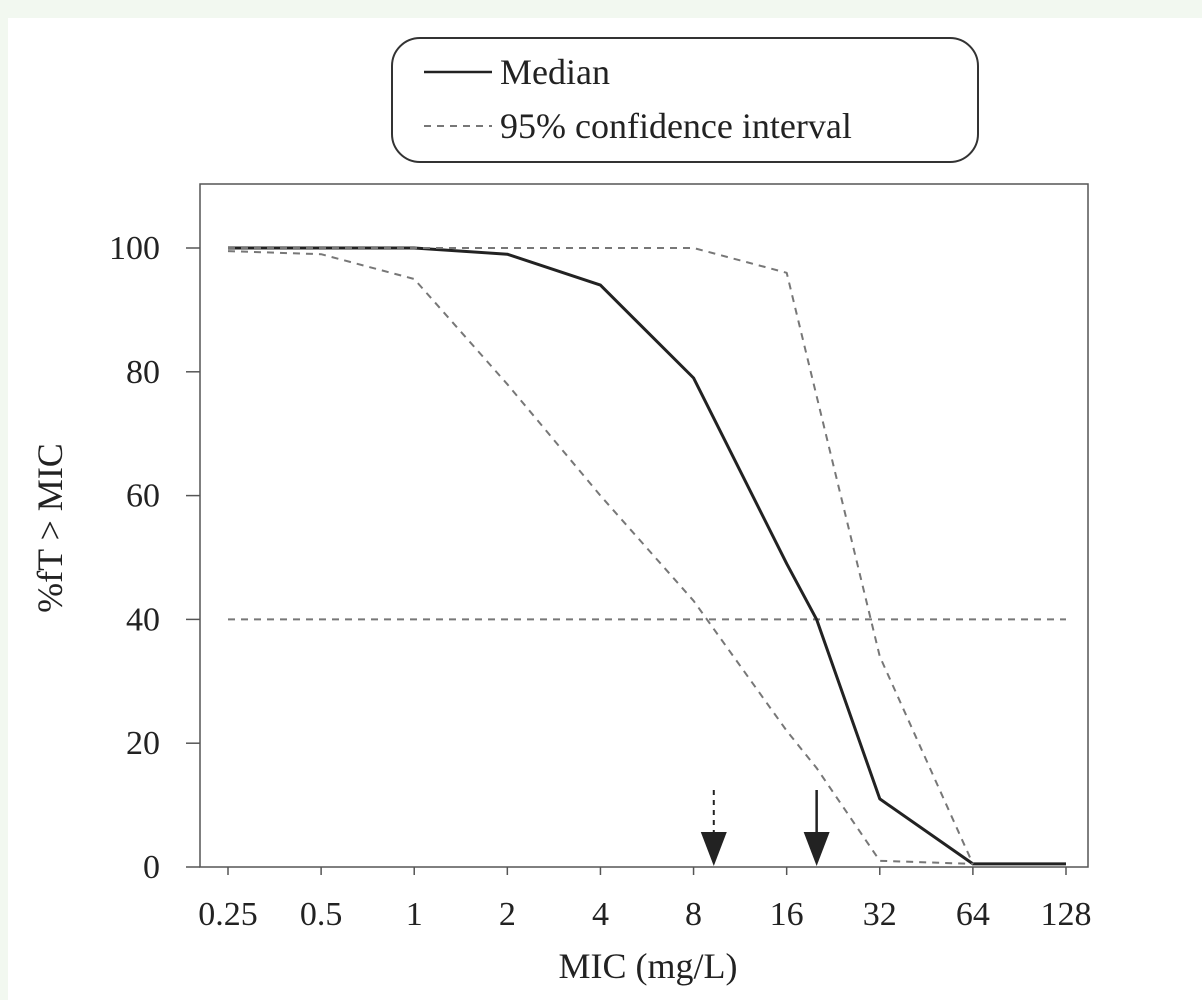 The width and height of the screenshot is (1202, 1000). I want to click on x-tick-label: 8, so click(693, 914).